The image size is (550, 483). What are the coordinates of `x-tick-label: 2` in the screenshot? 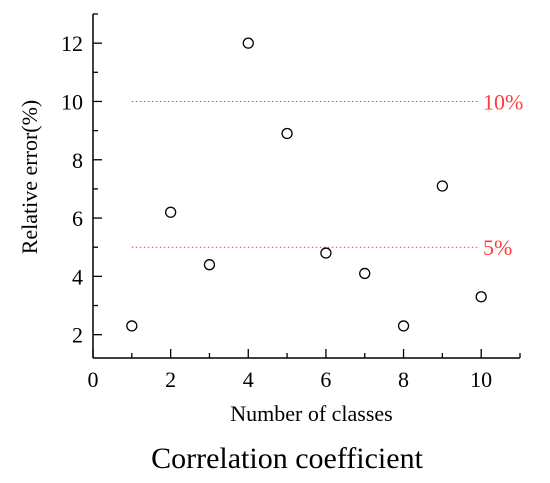 It's located at (170, 379).